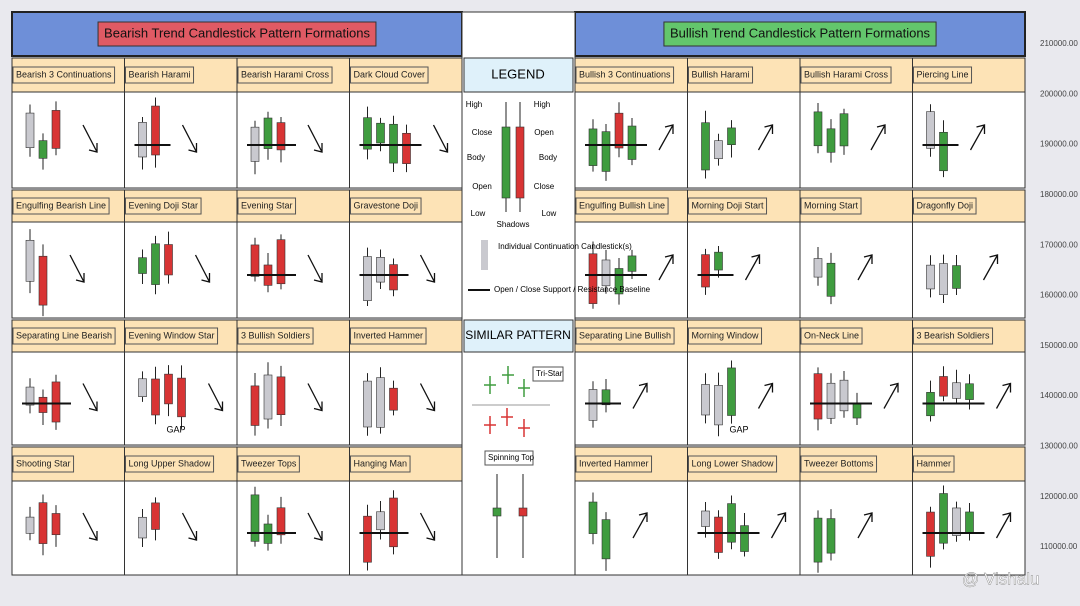 The width and height of the screenshot is (1080, 606). I want to click on pattern-name: Bullish Harami, so click(721, 74).